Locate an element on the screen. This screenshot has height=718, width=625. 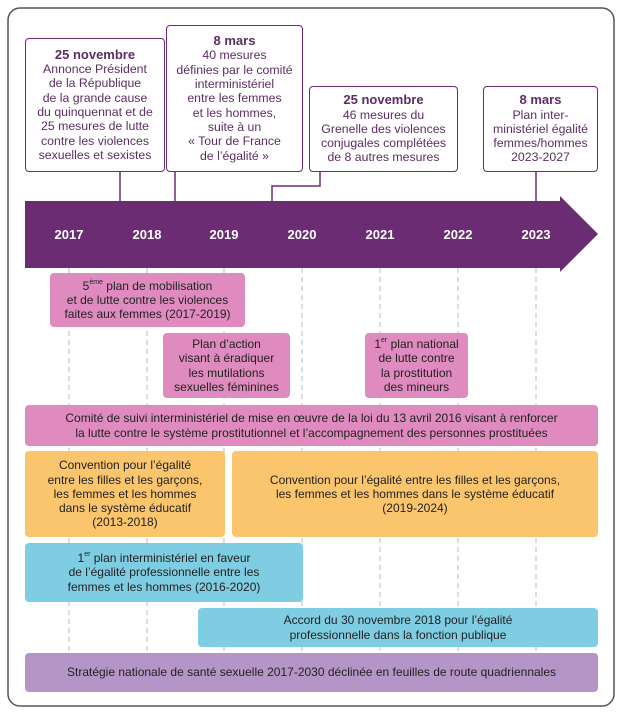
callout-line: contre les violences is located at coordinates (95, 140).